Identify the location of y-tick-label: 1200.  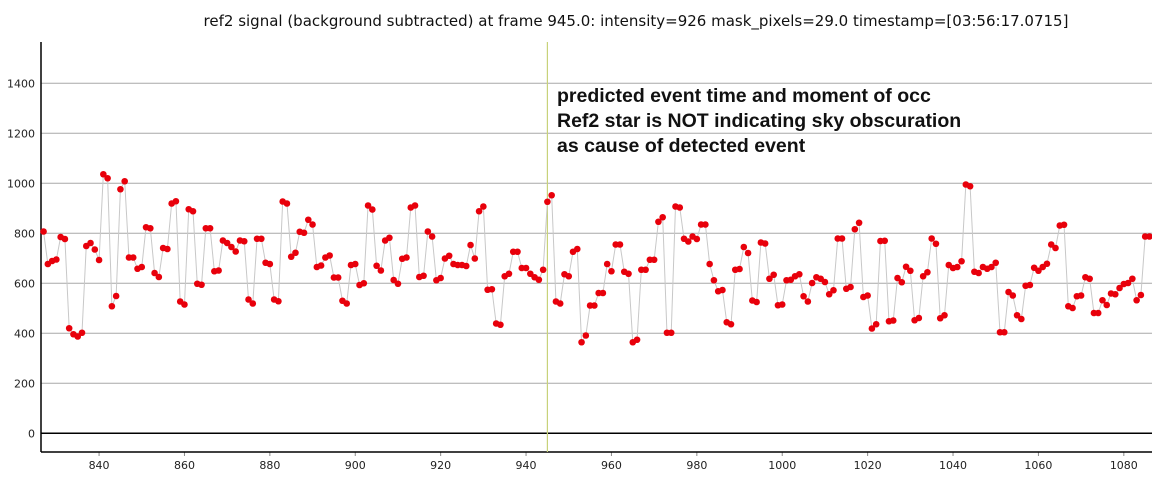
(21, 133).